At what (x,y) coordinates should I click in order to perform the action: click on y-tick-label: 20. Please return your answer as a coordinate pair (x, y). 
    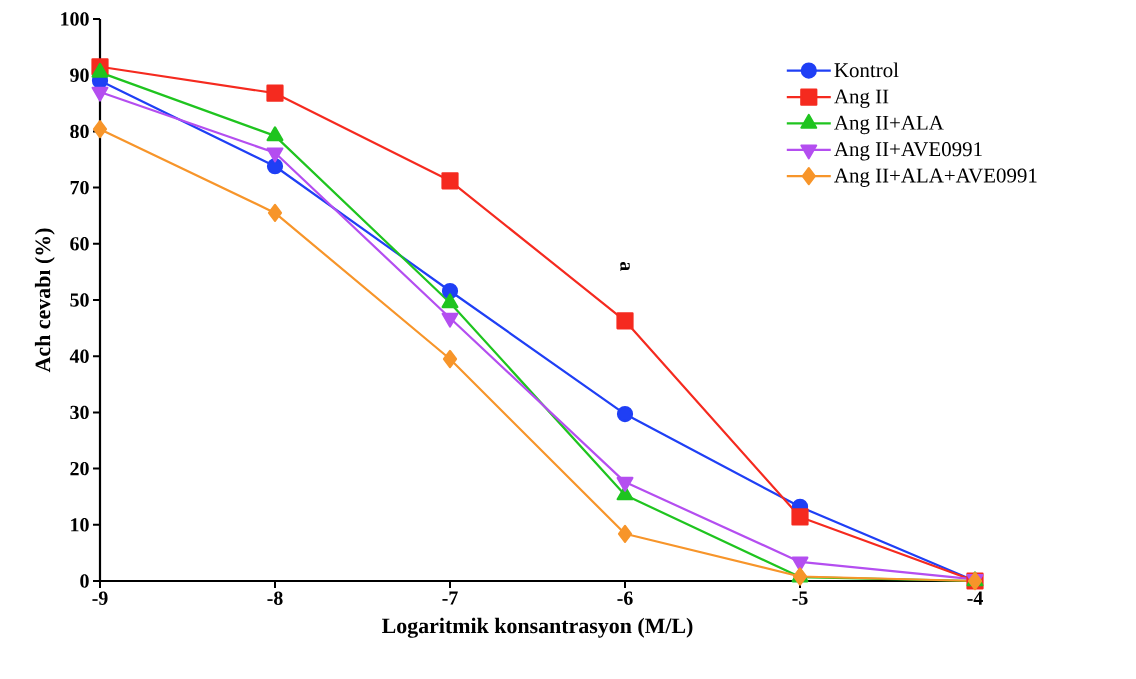
    Looking at the image, I should click on (79, 468).